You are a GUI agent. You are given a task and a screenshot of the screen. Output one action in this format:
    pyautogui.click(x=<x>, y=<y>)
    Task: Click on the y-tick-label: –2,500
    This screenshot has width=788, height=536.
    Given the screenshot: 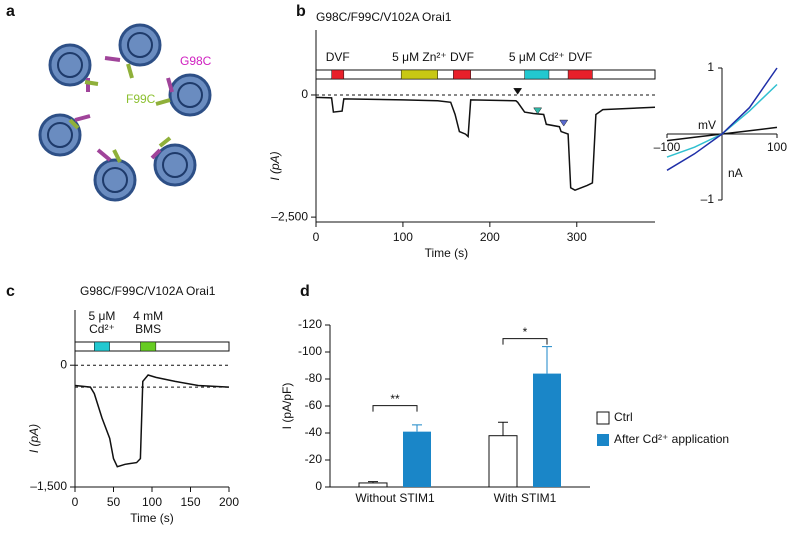 What is the action you would take?
    pyautogui.click(x=289, y=216)
    